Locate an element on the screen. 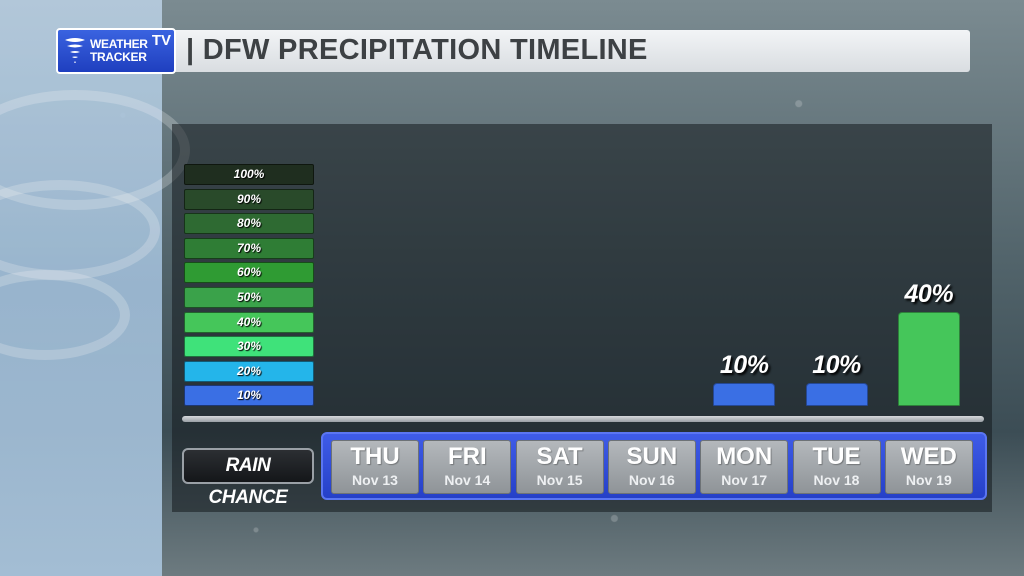  day-box: SAT Nov 15 is located at coordinates (559, 467).